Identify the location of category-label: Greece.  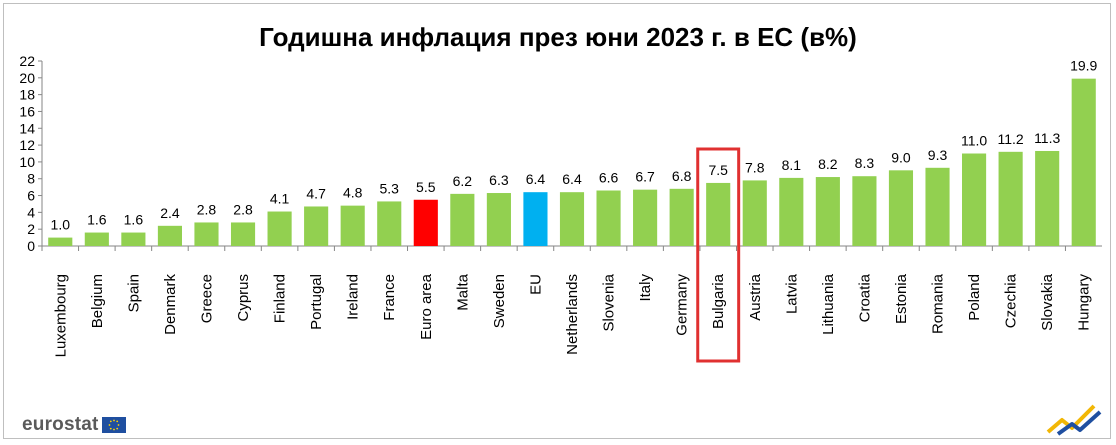
(206, 298).